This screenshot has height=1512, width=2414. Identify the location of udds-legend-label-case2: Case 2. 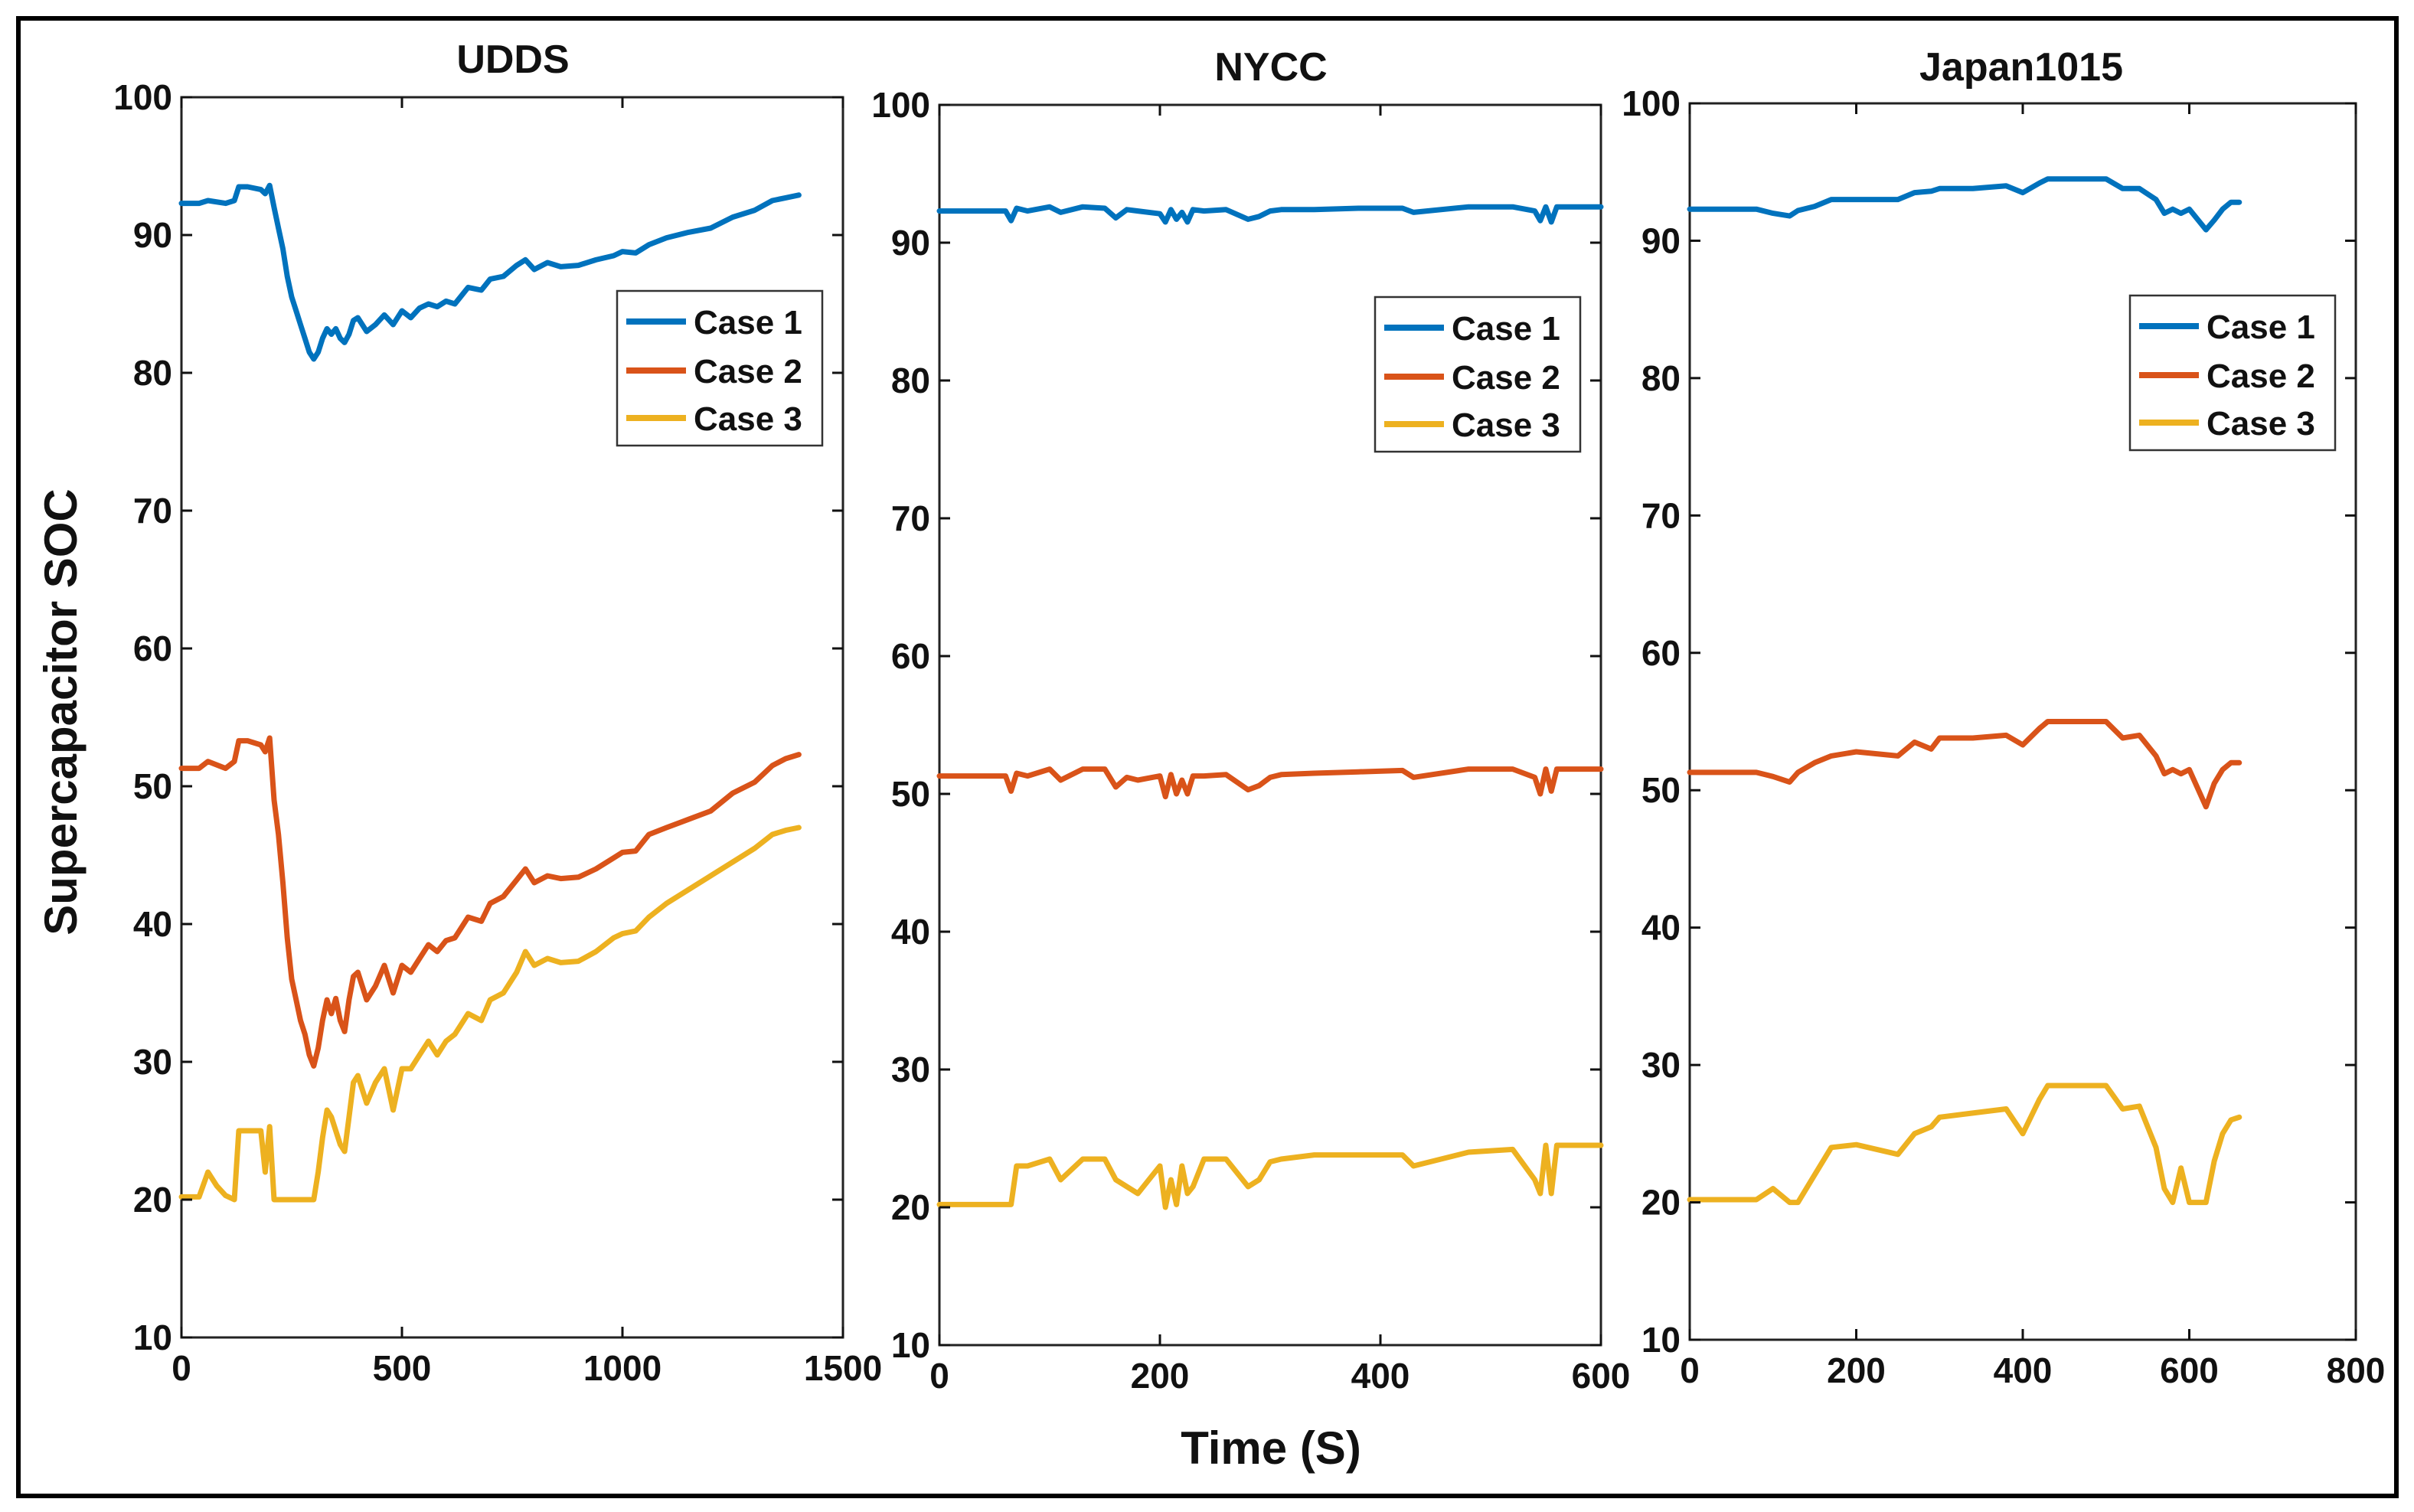
(748, 371).